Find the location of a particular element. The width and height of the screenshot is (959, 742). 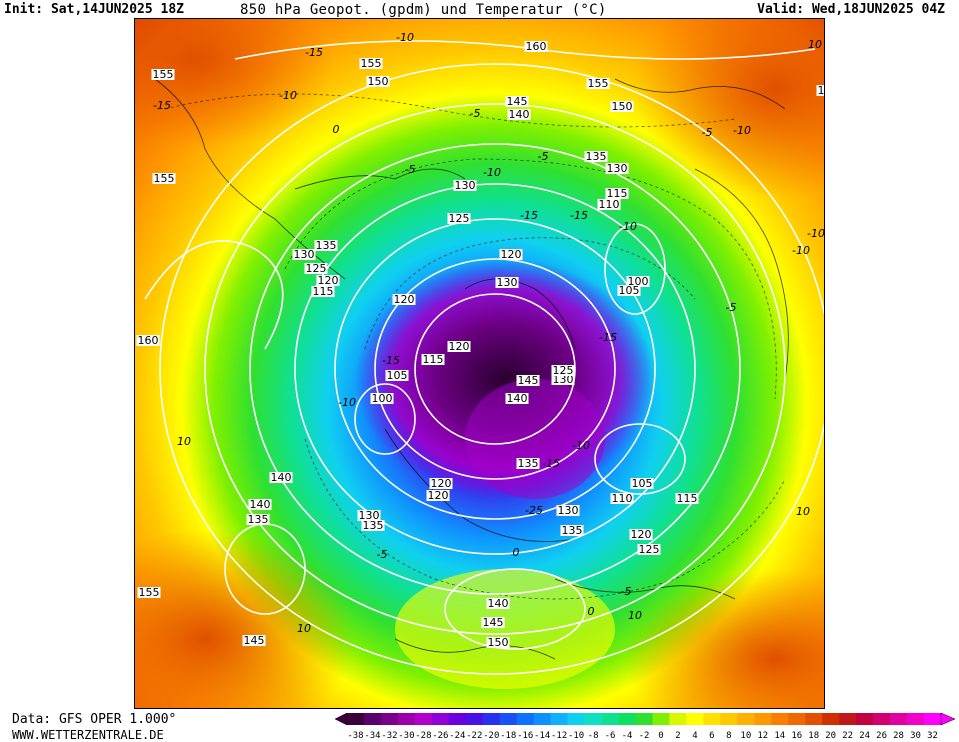

geopotential-label: 150 is located at coordinates (622, 106).